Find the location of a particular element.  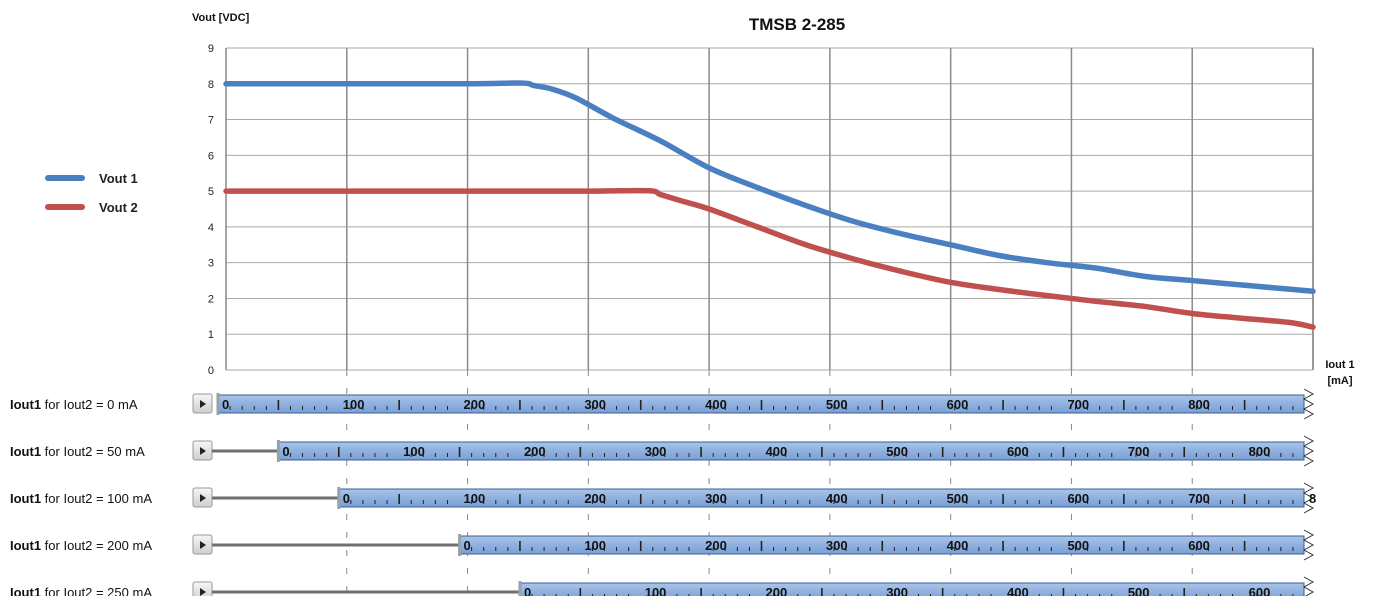

scale-row-label: Iout1 for Iout2 = 0 mA is located at coordinates (74, 404).